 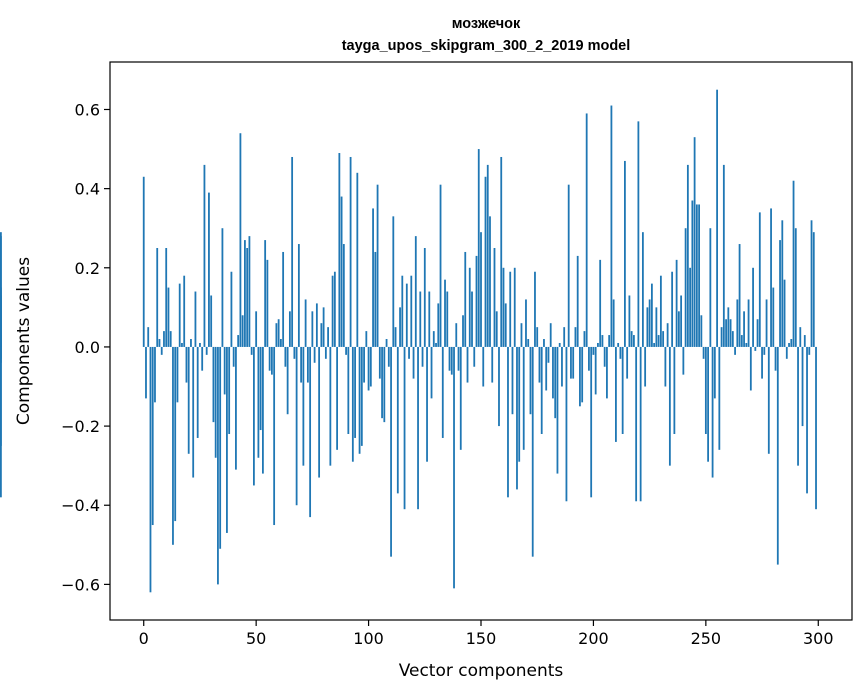 What do you see at coordinates (87, 268) in the screenshot?
I see `y-tick-label: 0.2` at bounding box center [87, 268].